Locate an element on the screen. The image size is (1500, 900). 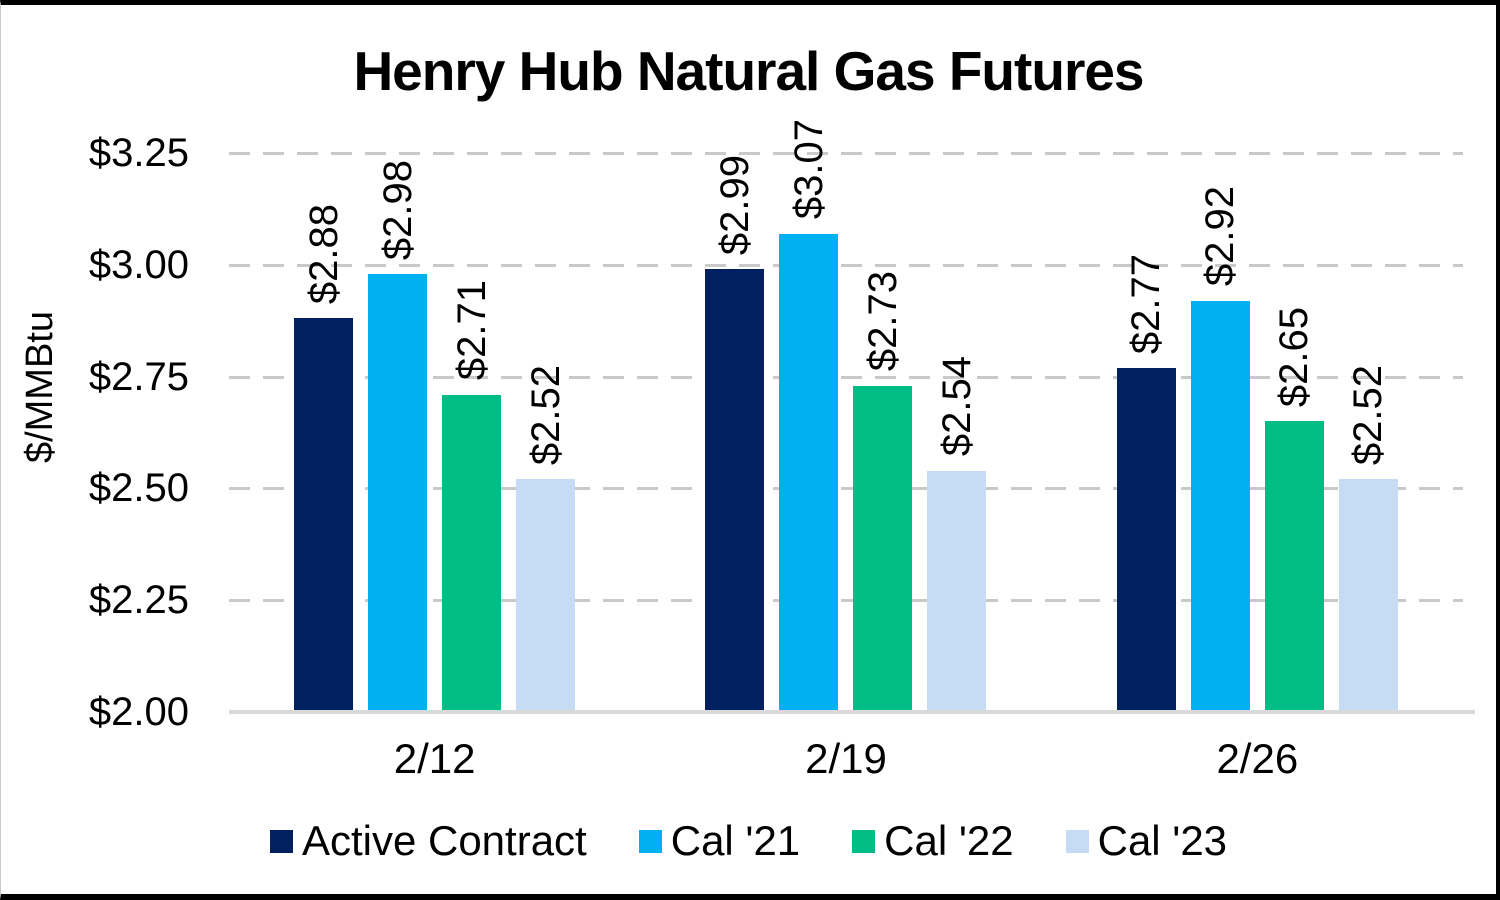
barwrap-cal-22: $2.73 is located at coordinates (883, 432).